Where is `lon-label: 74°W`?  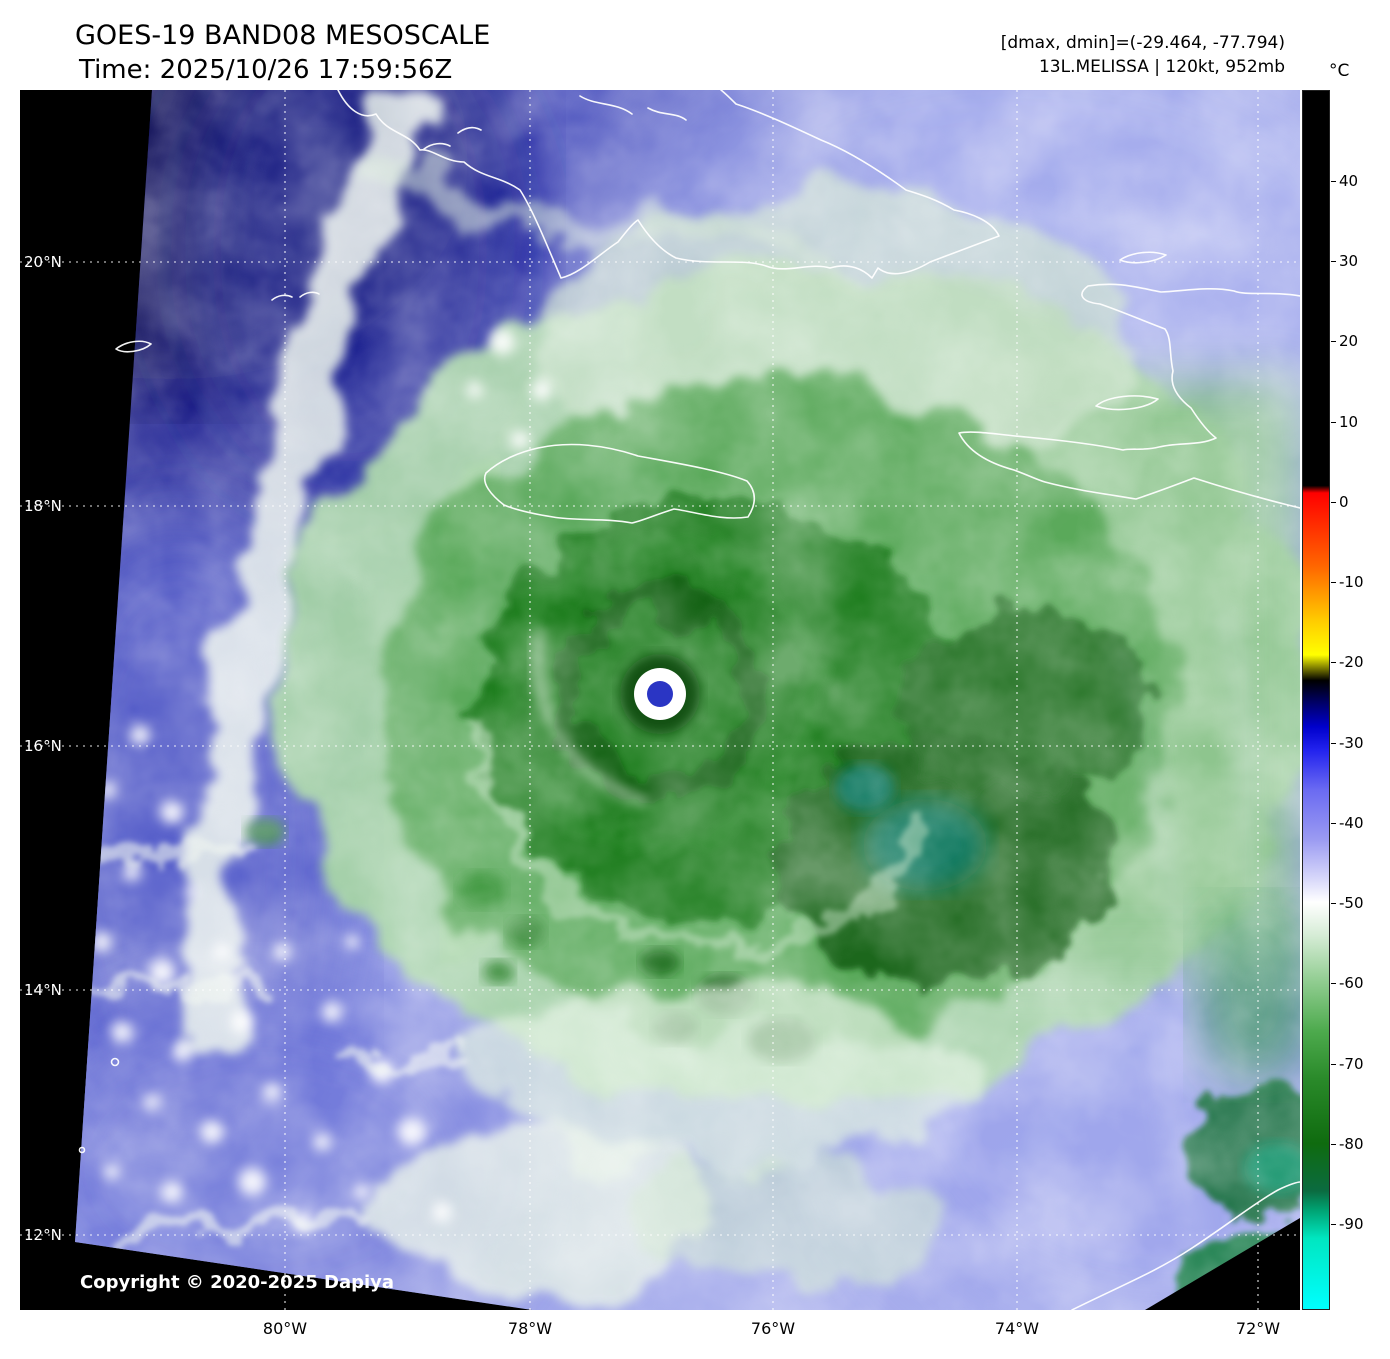
lon-label: 74°W is located at coordinates (1017, 1328).